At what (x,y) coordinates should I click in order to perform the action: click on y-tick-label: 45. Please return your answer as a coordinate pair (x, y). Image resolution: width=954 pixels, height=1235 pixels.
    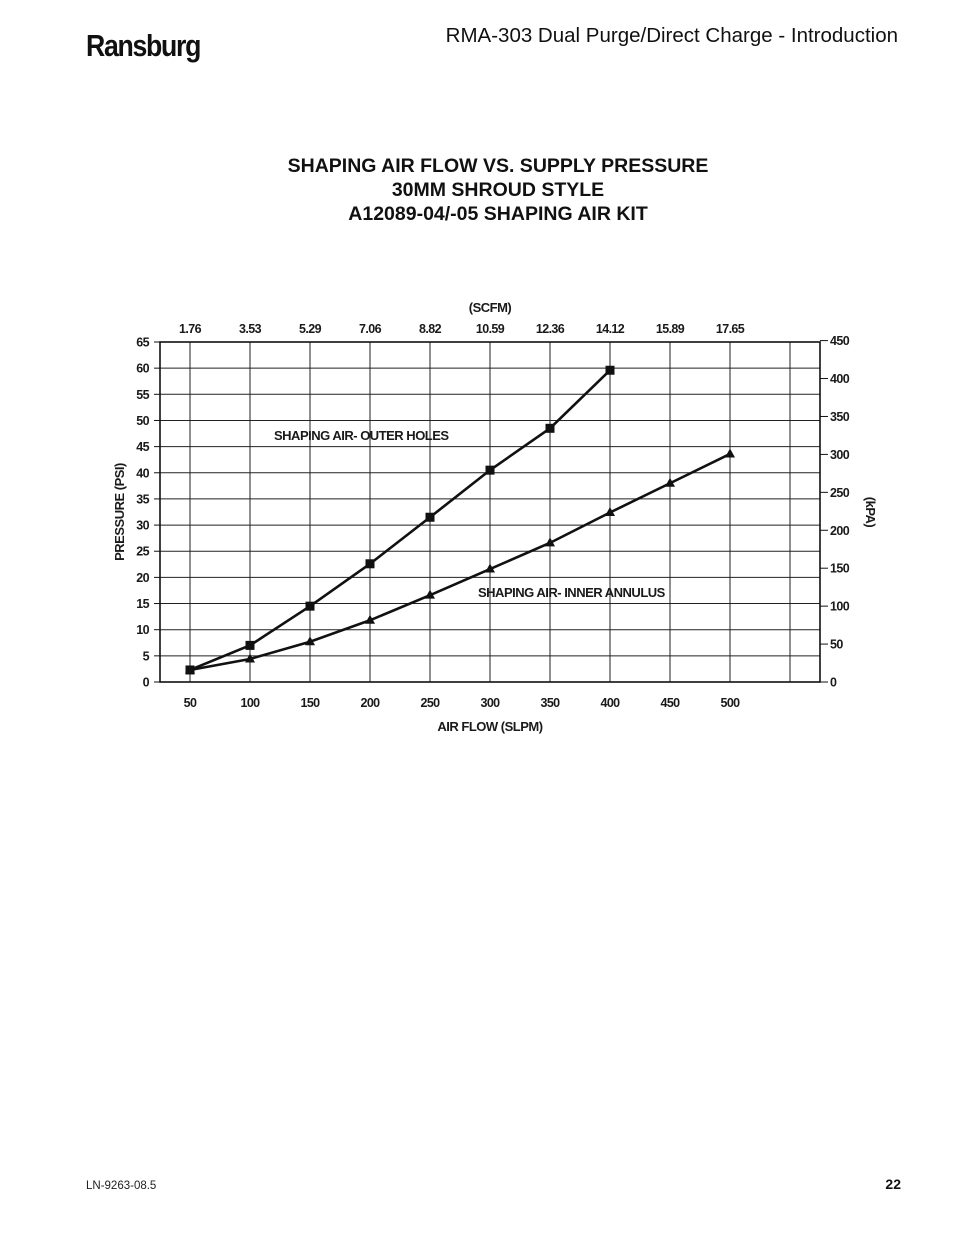
    Looking at the image, I should click on (142, 447).